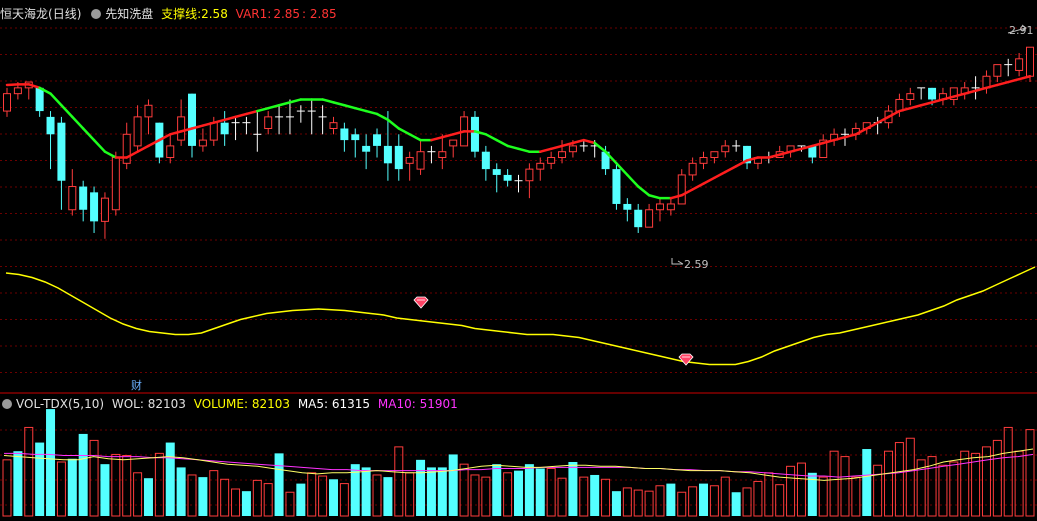 The height and width of the screenshot is (521, 1037). I want to click on var1-value2: : 2.85, so click(319, 14).